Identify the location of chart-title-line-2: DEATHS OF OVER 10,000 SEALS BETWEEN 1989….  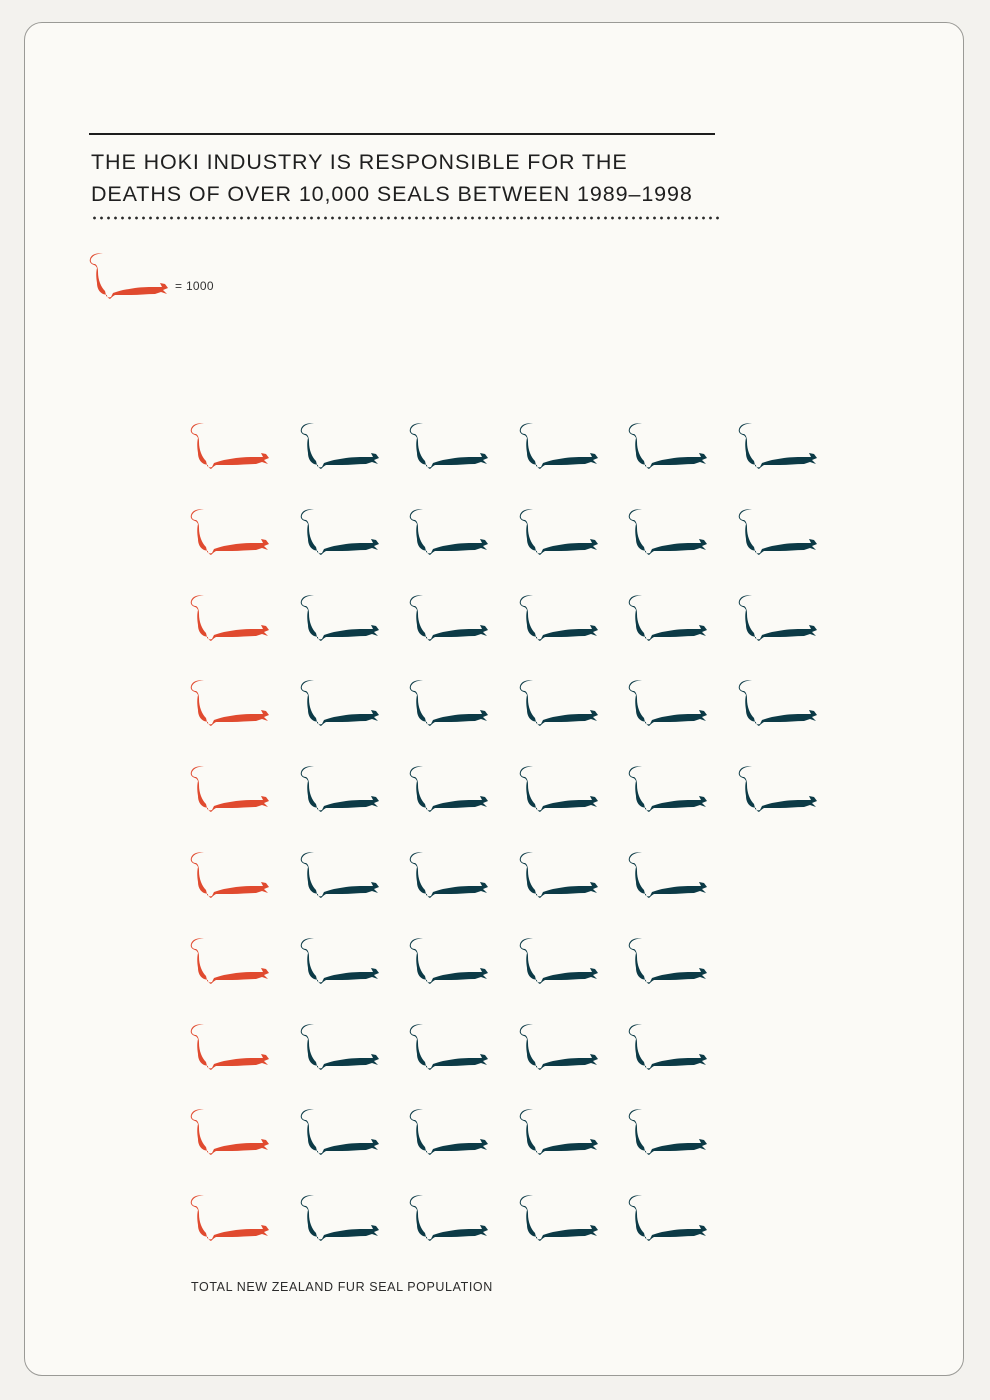
(392, 194).